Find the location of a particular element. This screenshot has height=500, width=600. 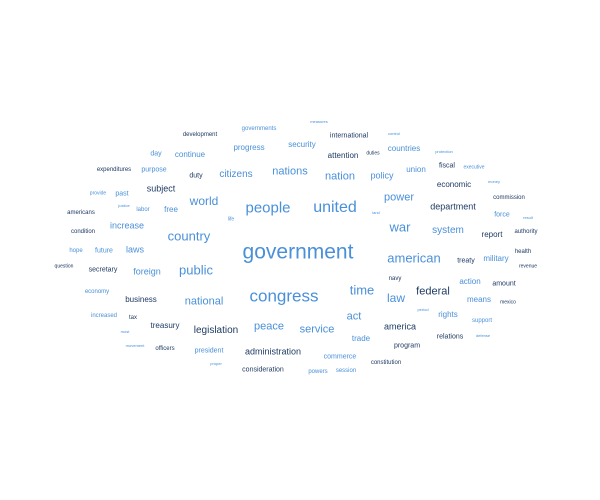

cloud-word: treaty is located at coordinates (466, 261).